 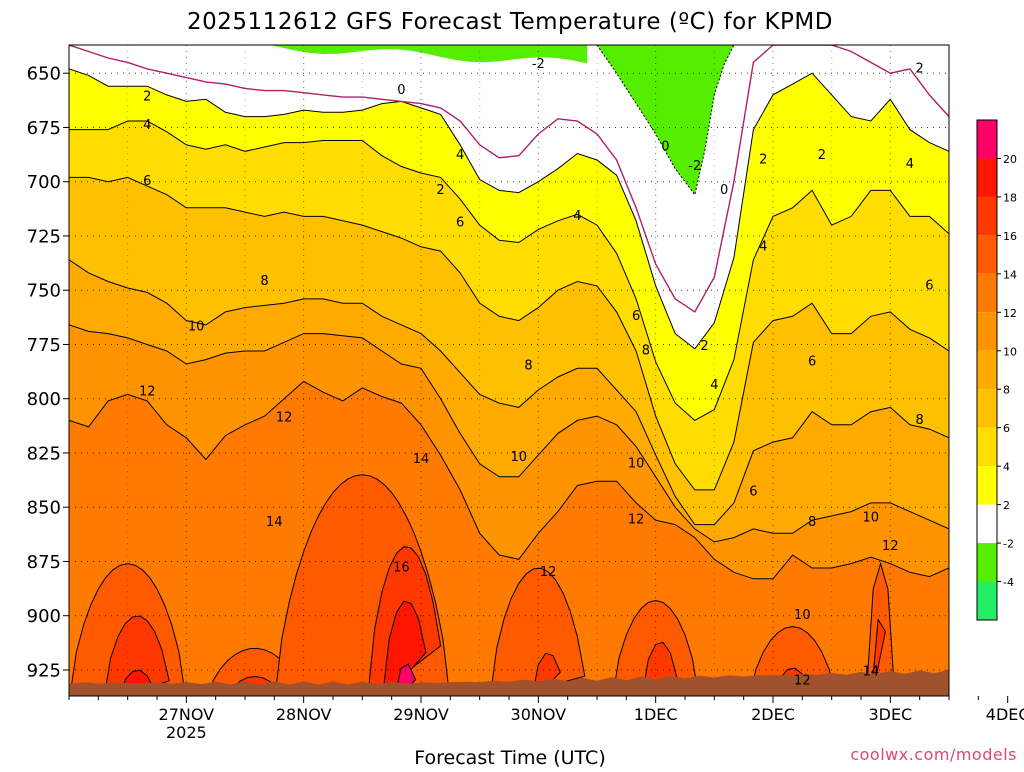 What do you see at coordinates (1010, 274) in the screenshot?
I see `colorbar-label-3: 14` at bounding box center [1010, 274].